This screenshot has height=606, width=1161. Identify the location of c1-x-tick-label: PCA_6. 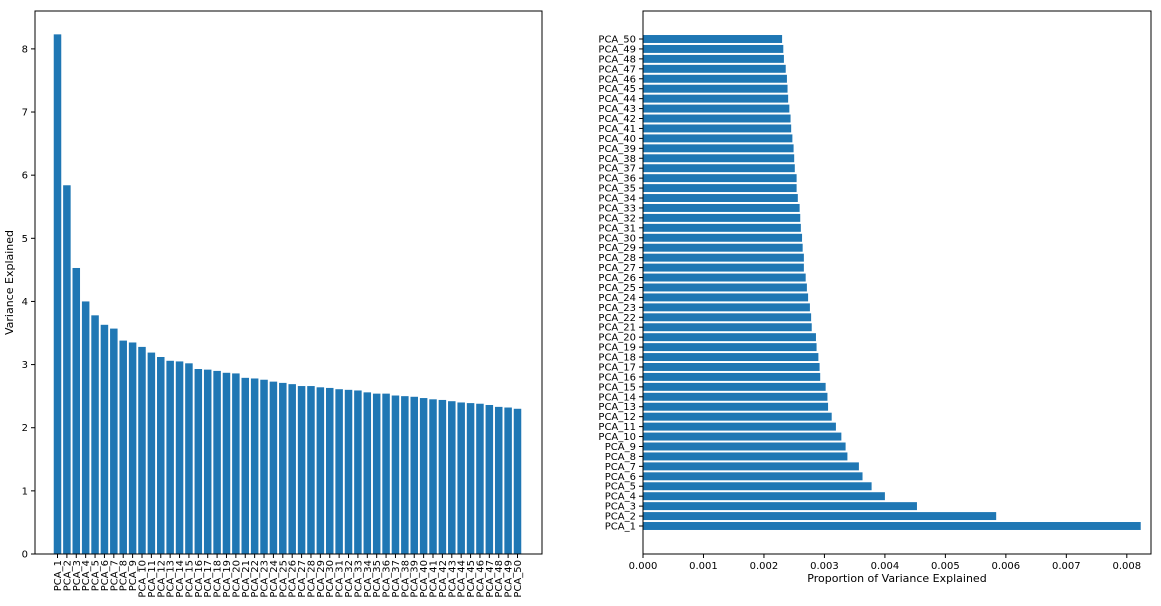
(105, 575).